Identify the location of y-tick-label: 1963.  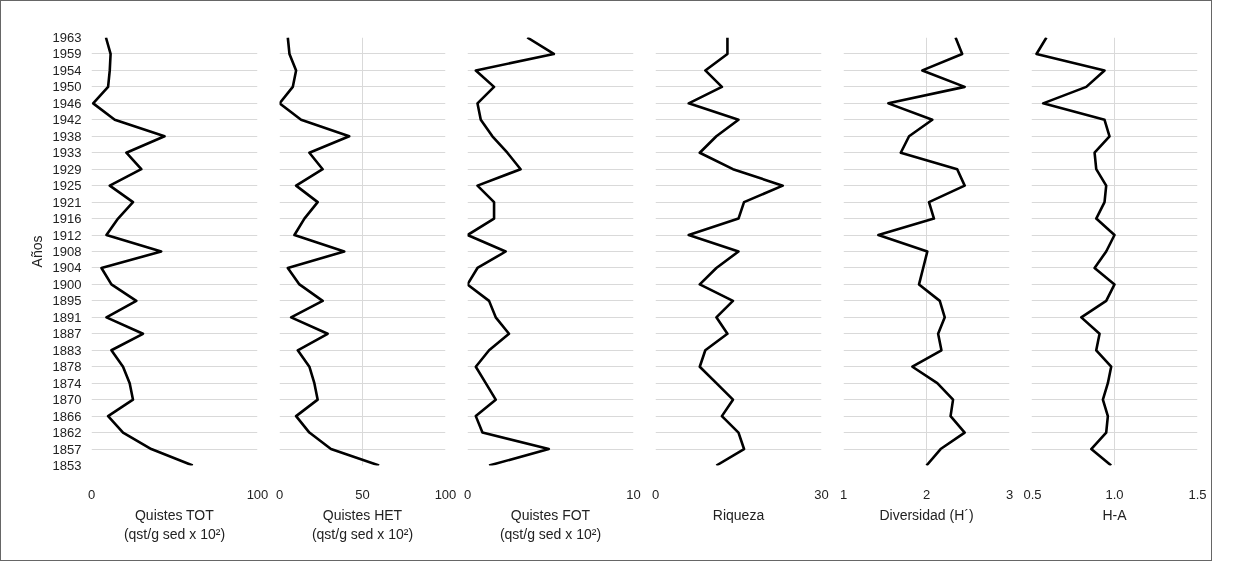
(67, 37).